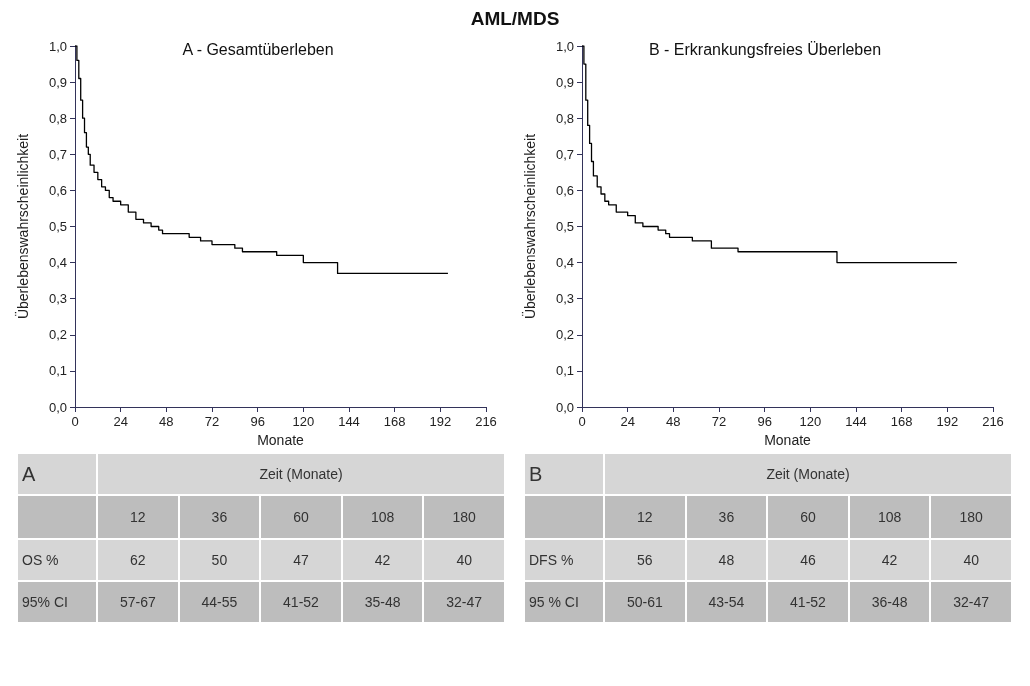 Image resolution: width=1030 pixels, height=686 pixels. Describe the element at coordinates (645, 560) in the screenshot. I see `text: 56` at that location.